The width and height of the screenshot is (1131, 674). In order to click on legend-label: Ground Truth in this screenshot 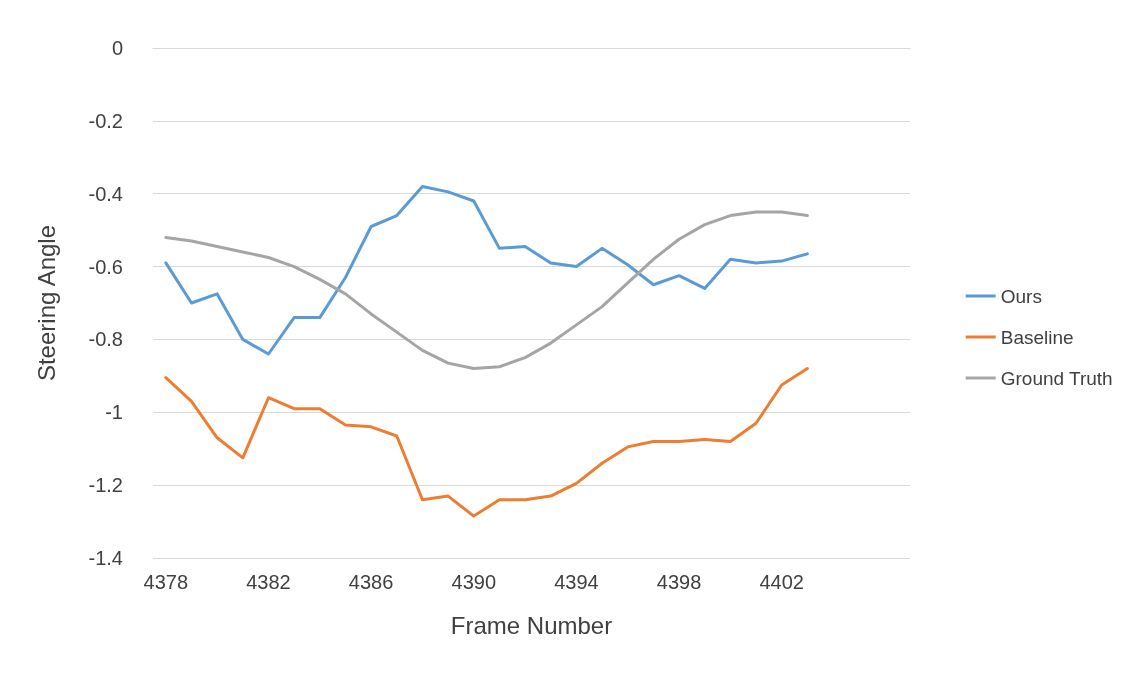, I will do `click(1056, 378)`.